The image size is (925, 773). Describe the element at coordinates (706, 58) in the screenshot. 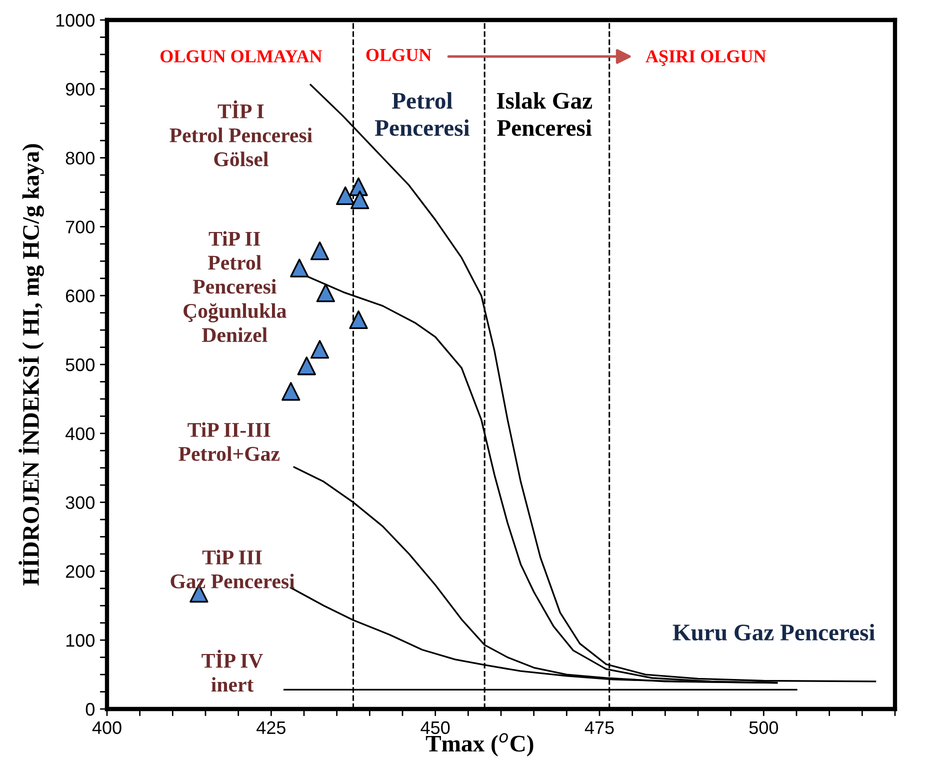

I see `annotation: AŞIRI OLGUN` at that location.